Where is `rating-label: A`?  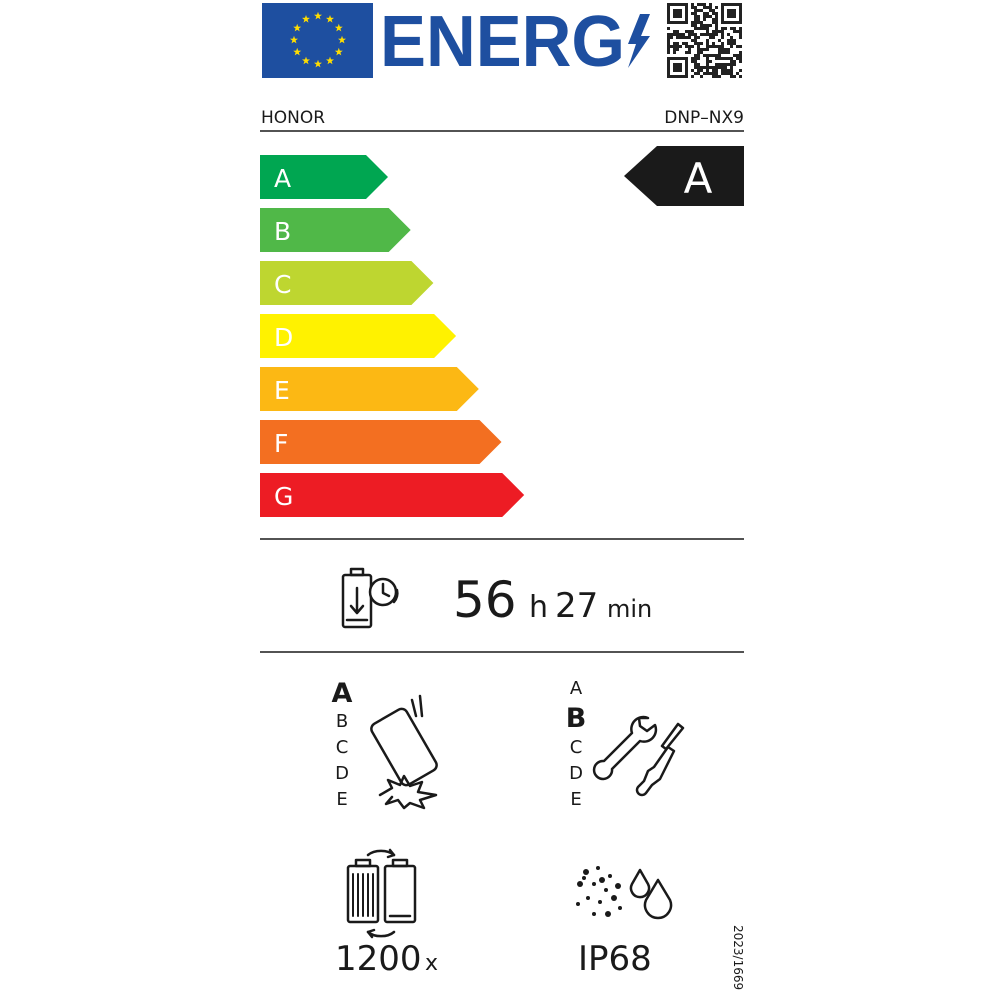
rating-label: A is located at coordinates (698, 178).